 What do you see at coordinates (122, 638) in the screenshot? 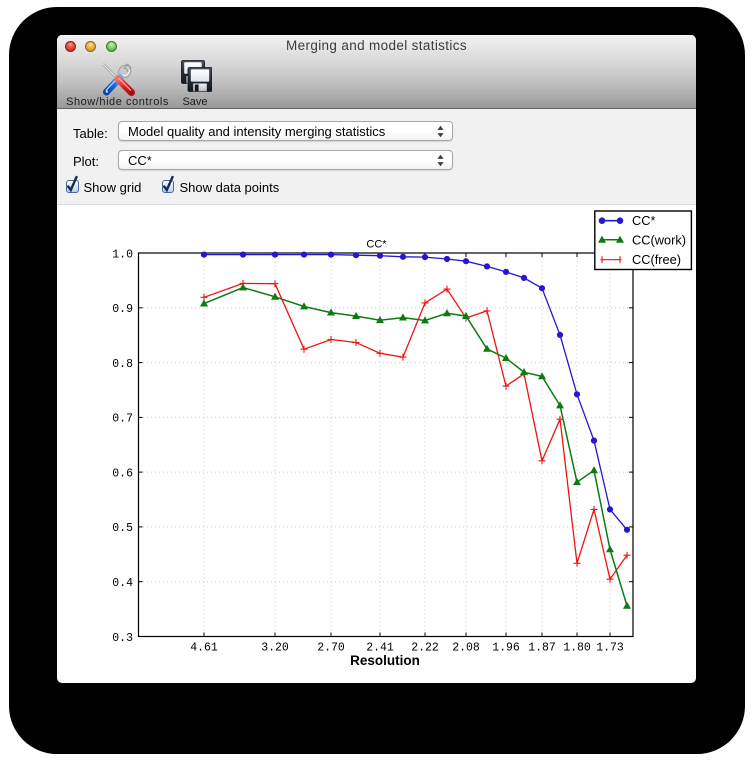
I see `svg-text: 0.3` at bounding box center [122, 638].